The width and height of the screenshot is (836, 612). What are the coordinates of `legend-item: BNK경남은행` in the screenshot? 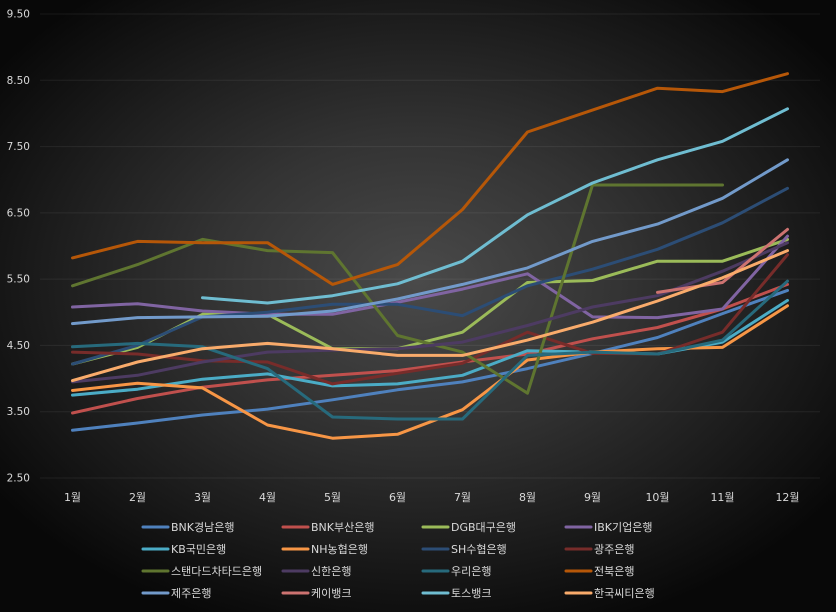 It's located at (187, 527).